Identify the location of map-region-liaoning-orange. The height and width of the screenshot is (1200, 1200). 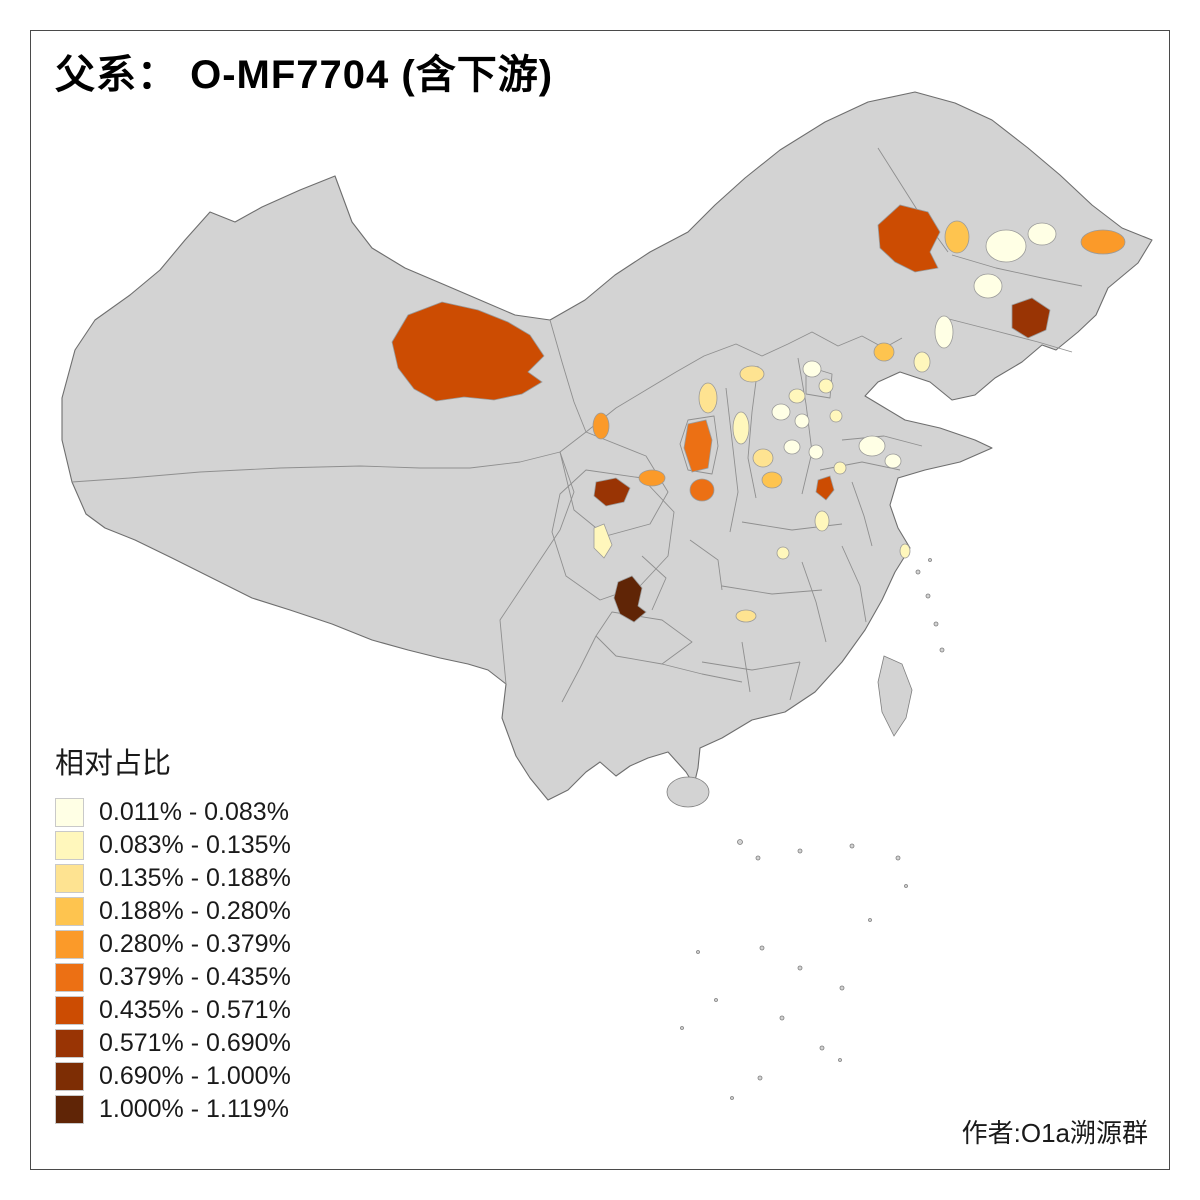
(884, 352).